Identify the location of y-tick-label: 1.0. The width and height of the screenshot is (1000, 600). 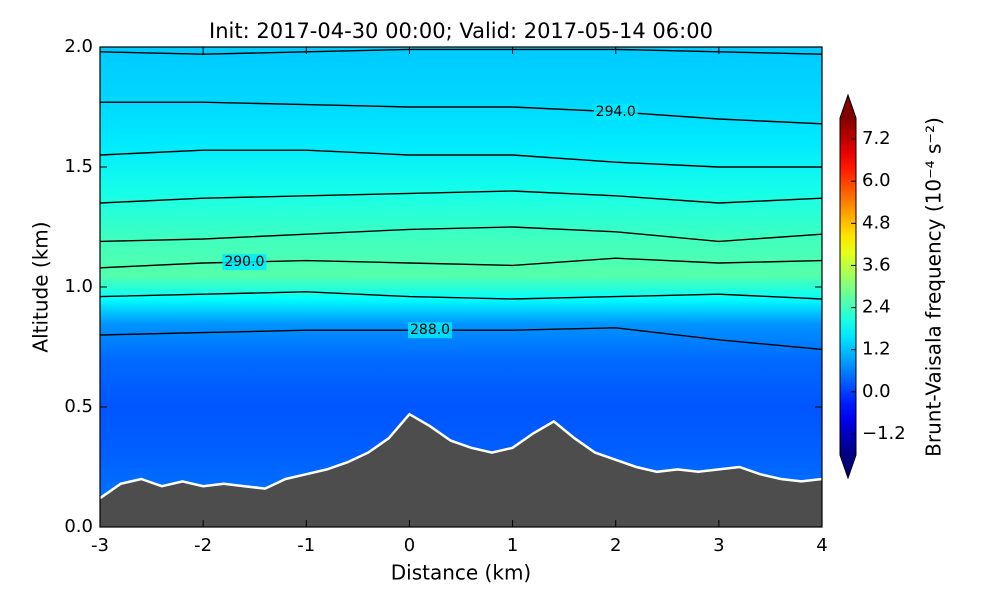
(78, 286).